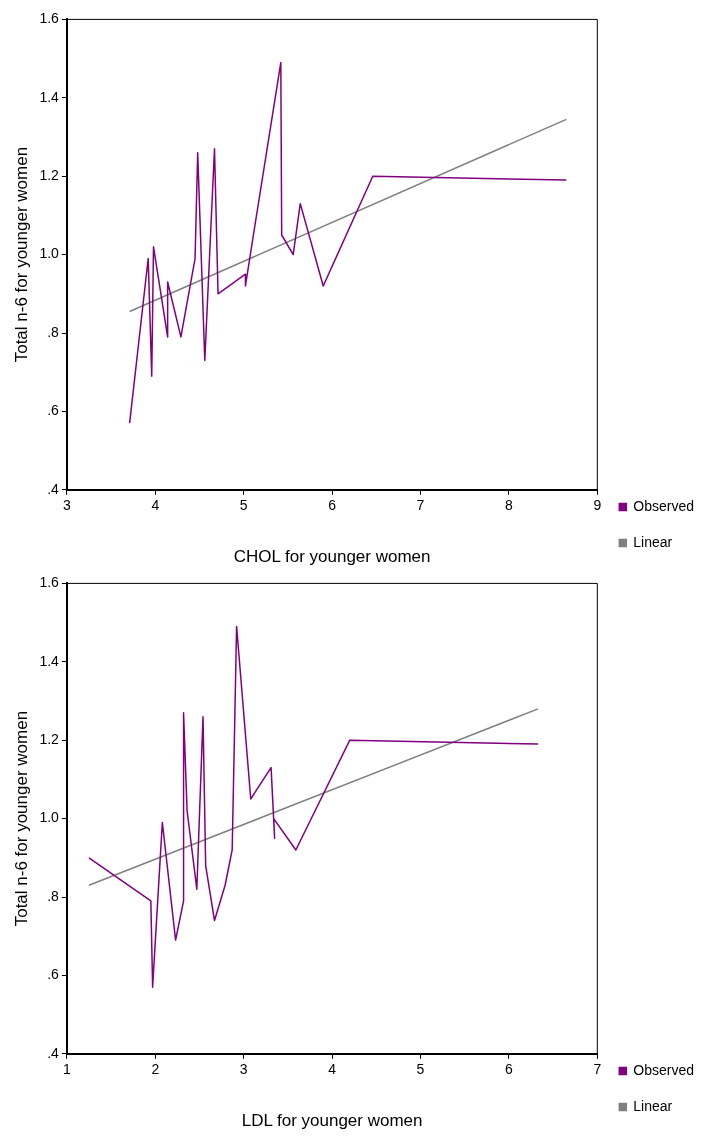 The image size is (718, 1144). What do you see at coordinates (332, 557) in the screenshot?
I see `x-axis-title: CHOL for younger women` at bounding box center [332, 557].